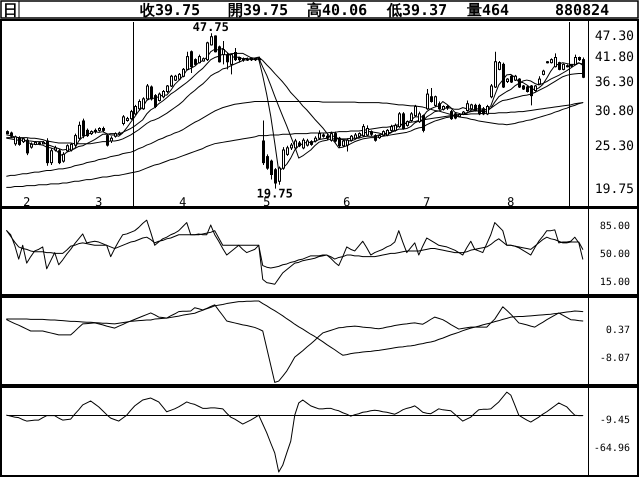  Describe the element at coordinates (182, 202) in the screenshot. I see `x-tick-label: 4` at that location.